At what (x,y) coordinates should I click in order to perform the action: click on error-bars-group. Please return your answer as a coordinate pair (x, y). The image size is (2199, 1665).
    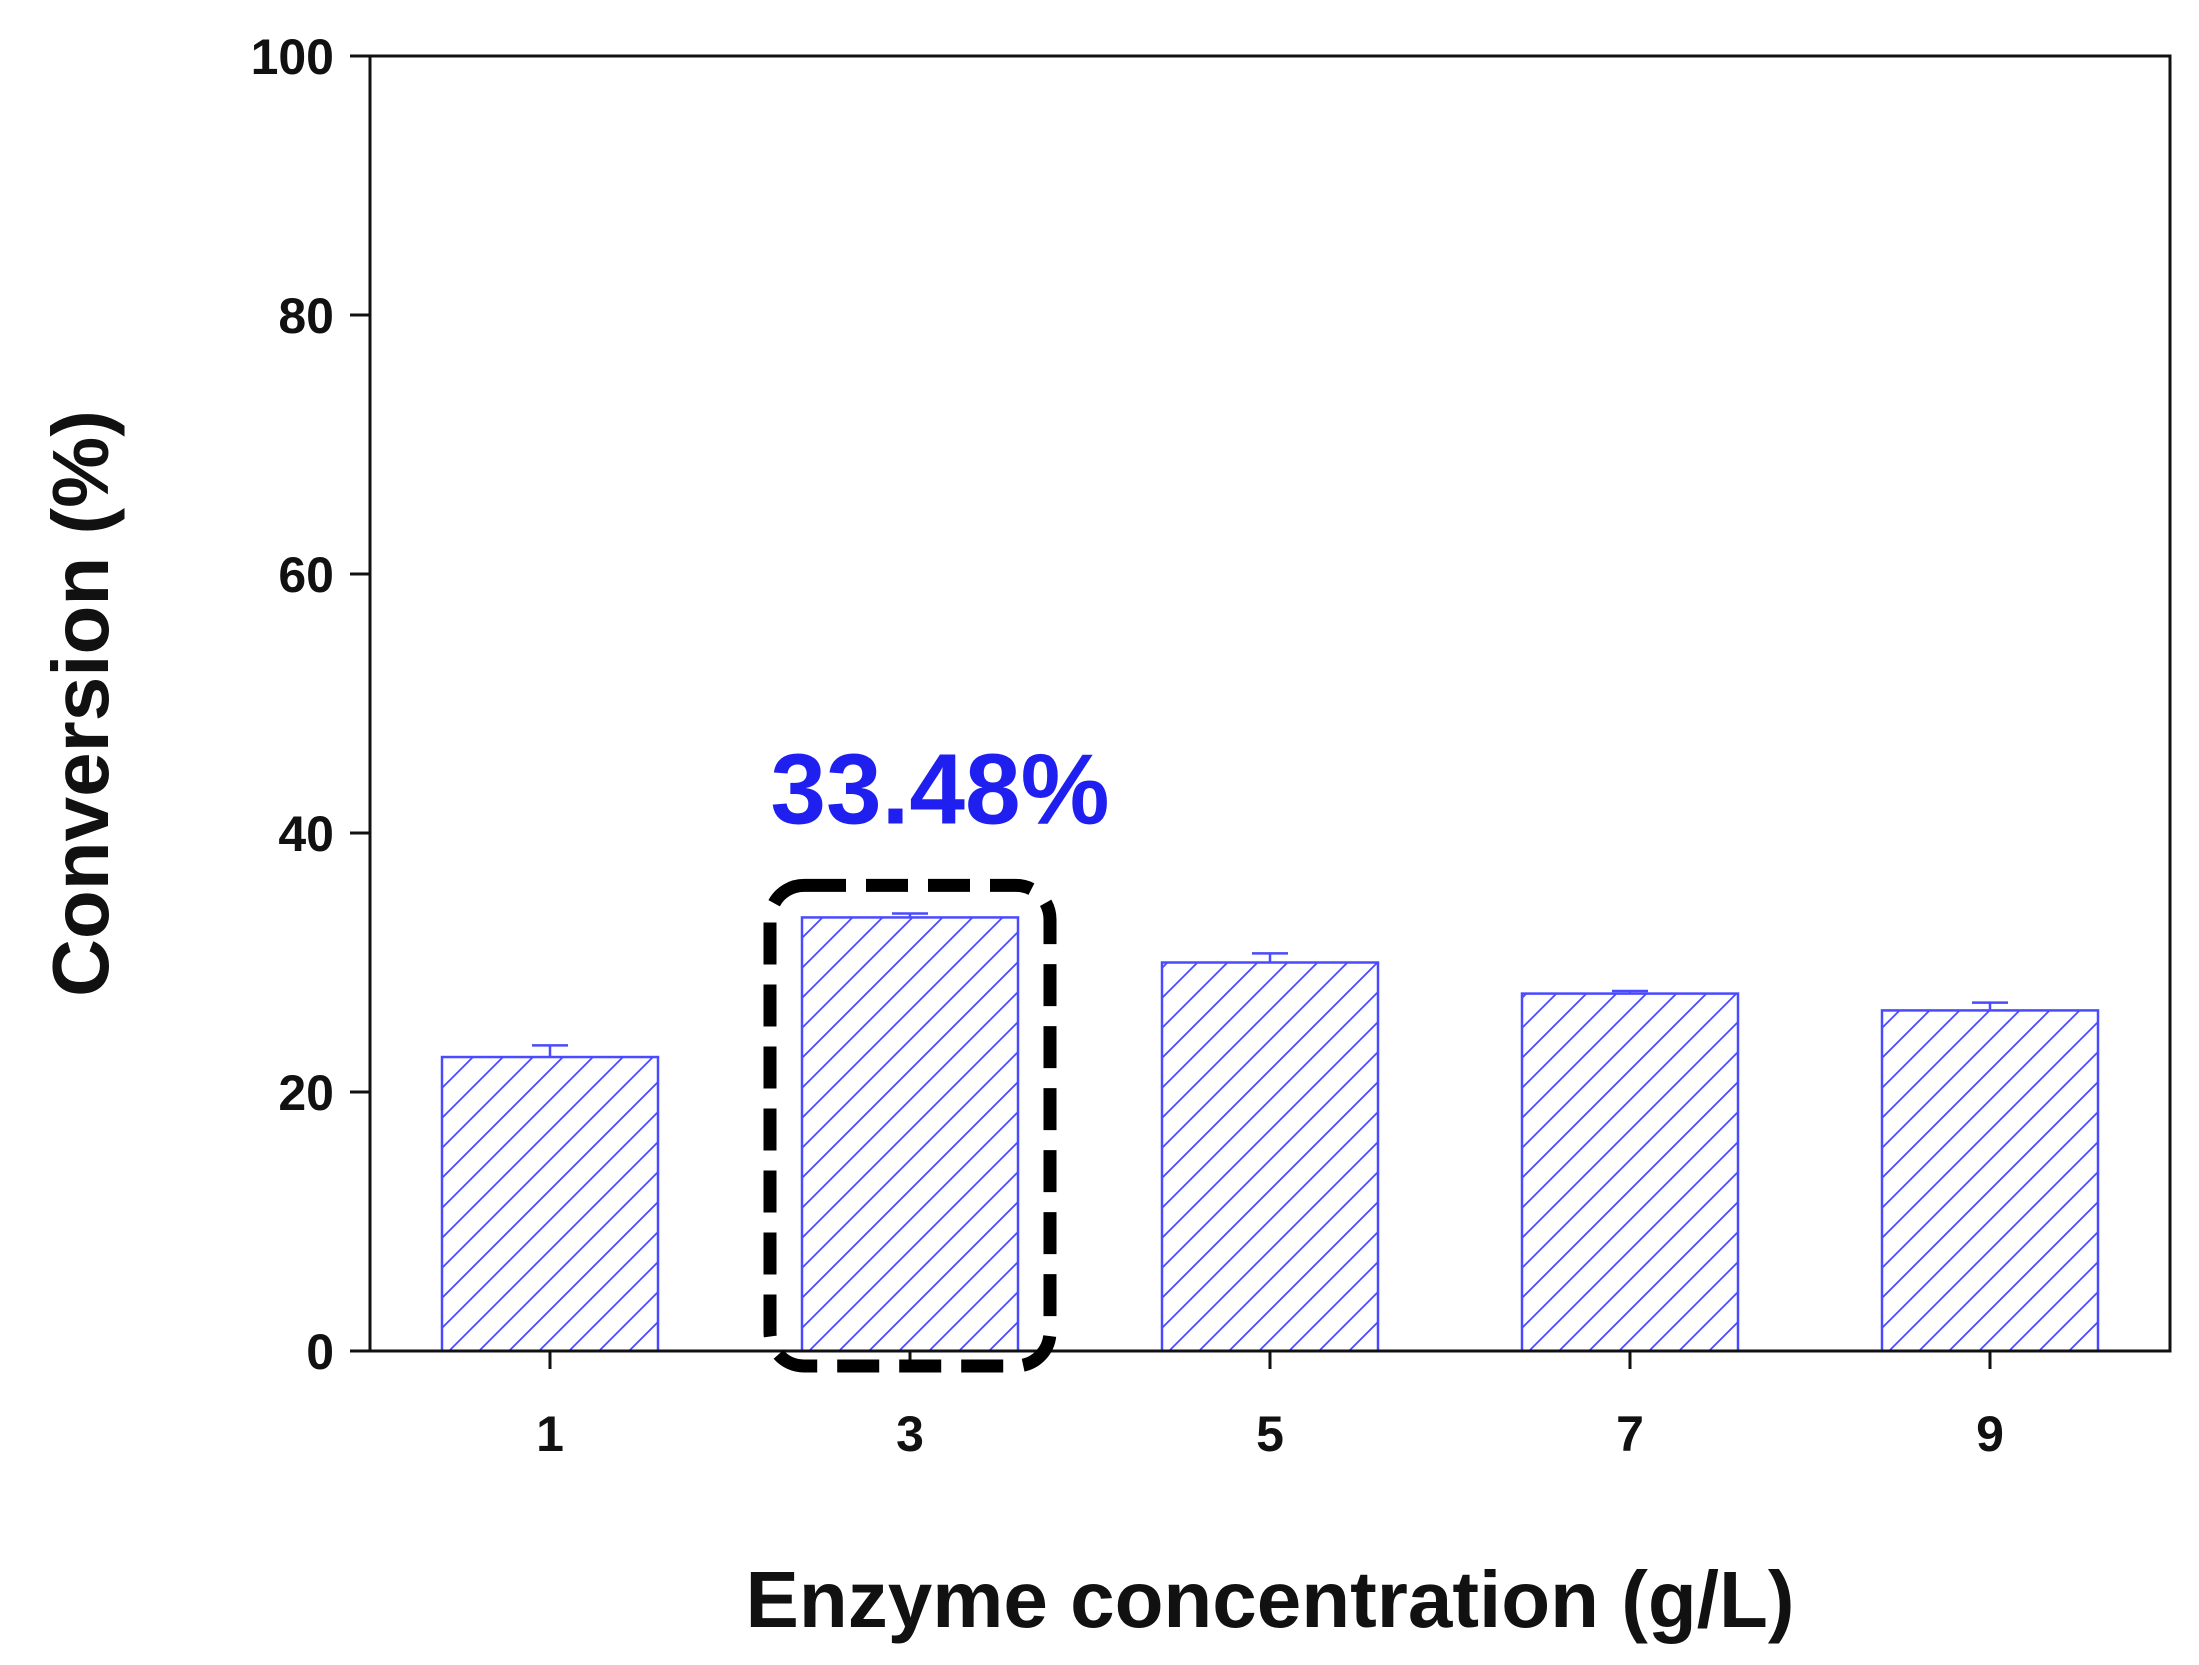
    Looking at the image, I should click on (1270, 985).